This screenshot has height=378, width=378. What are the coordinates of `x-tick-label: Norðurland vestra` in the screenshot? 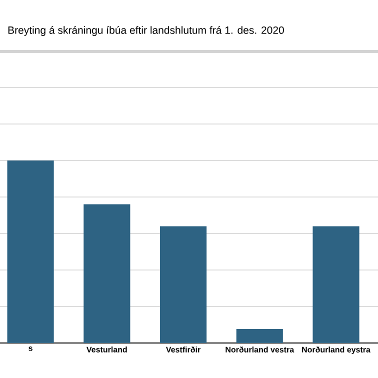 It's located at (260, 349).